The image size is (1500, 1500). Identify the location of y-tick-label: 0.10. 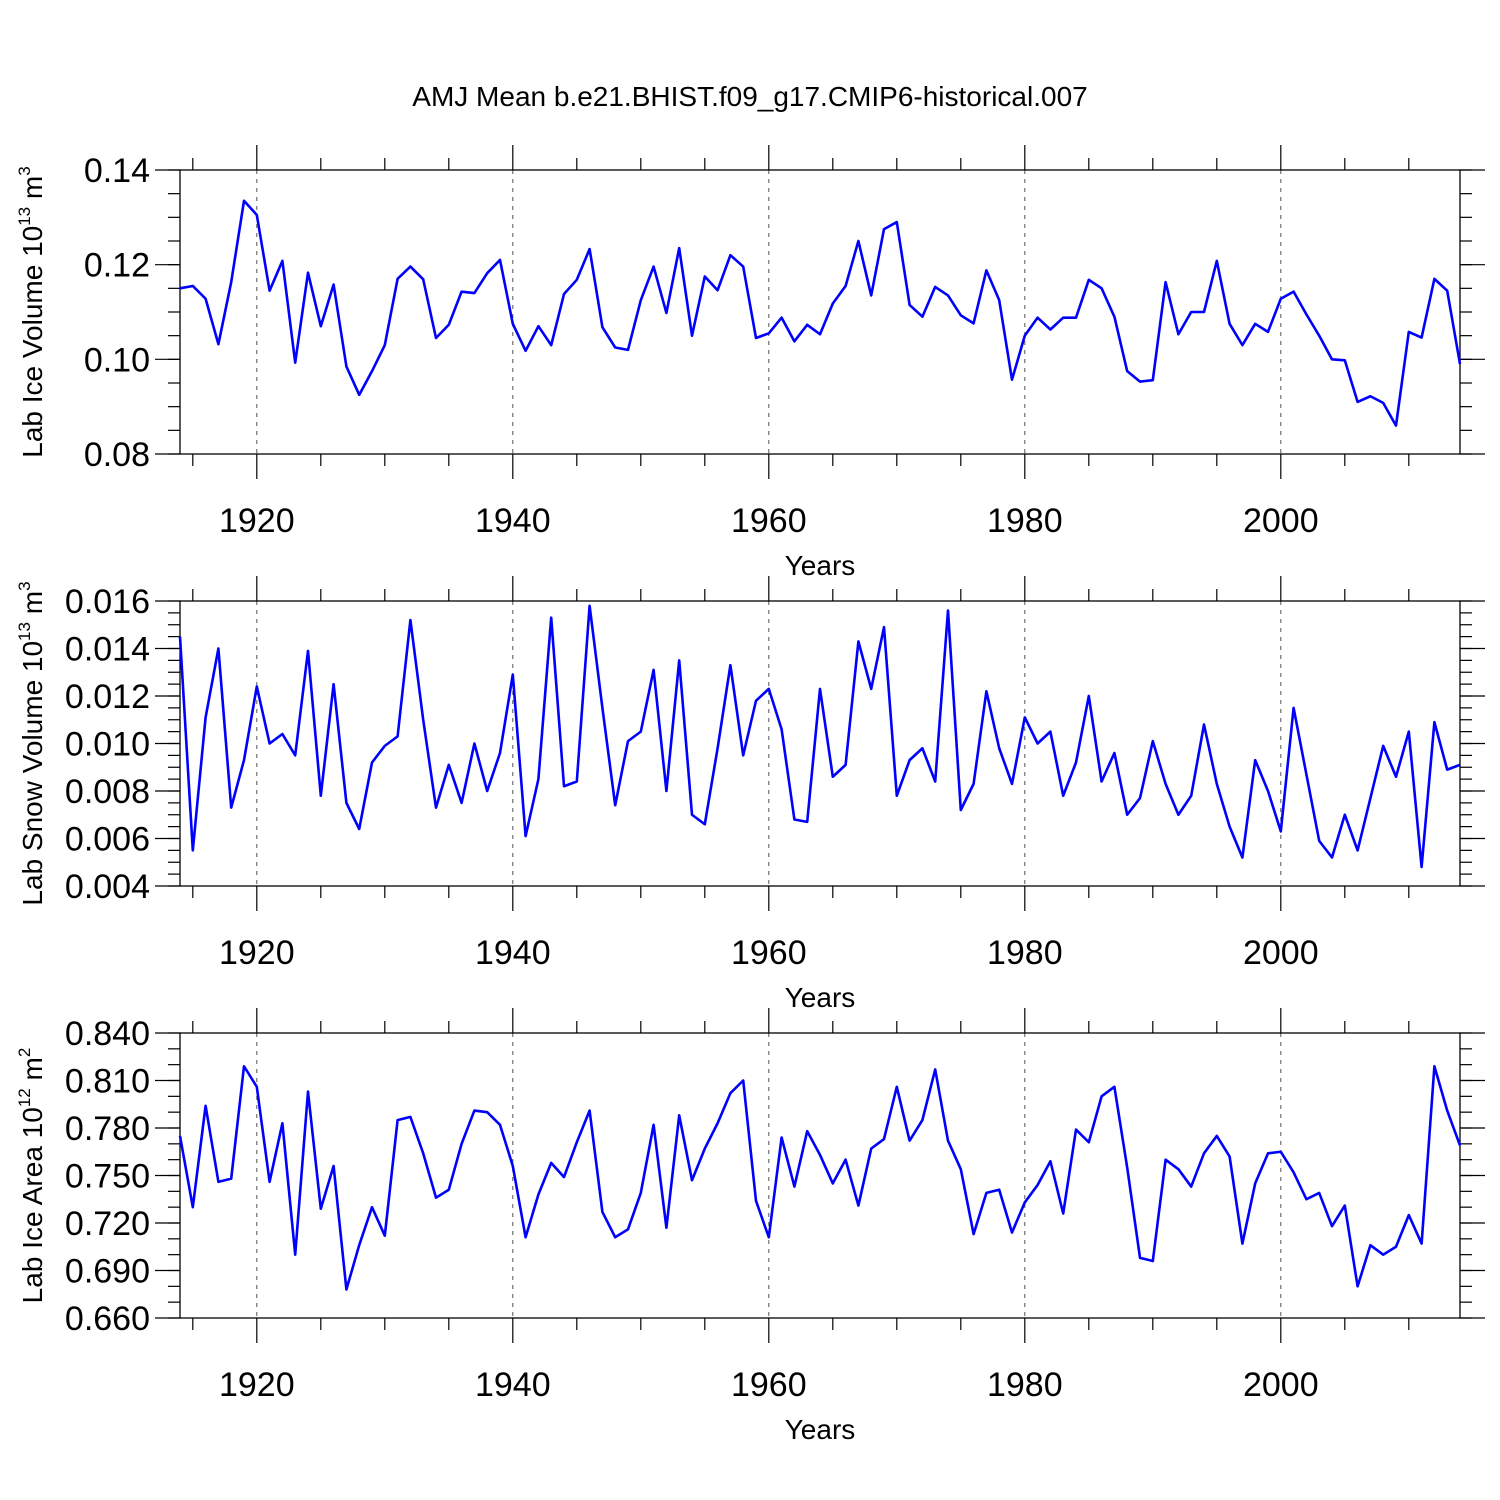
(117, 360).